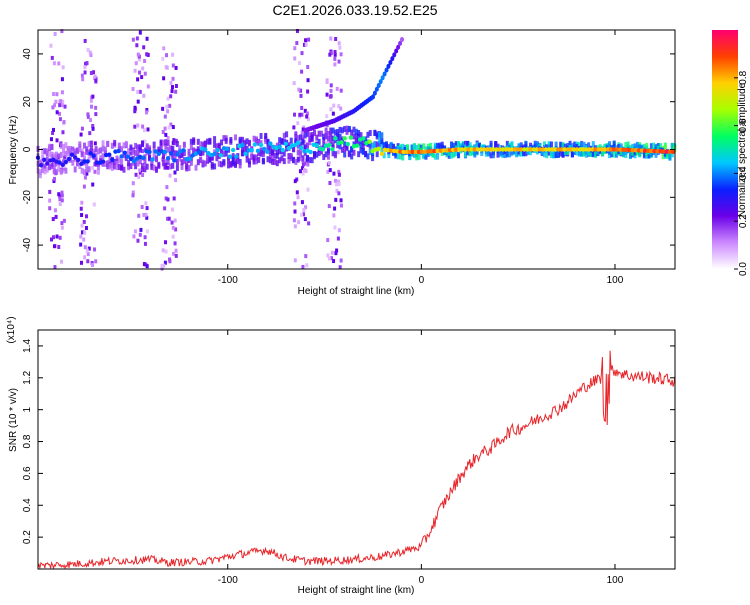 The height and width of the screenshot is (605, 750). What do you see at coordinates (422, 580) in the screenshot?
I see `x-tick-label: 0` at bounding box center [422, 580].